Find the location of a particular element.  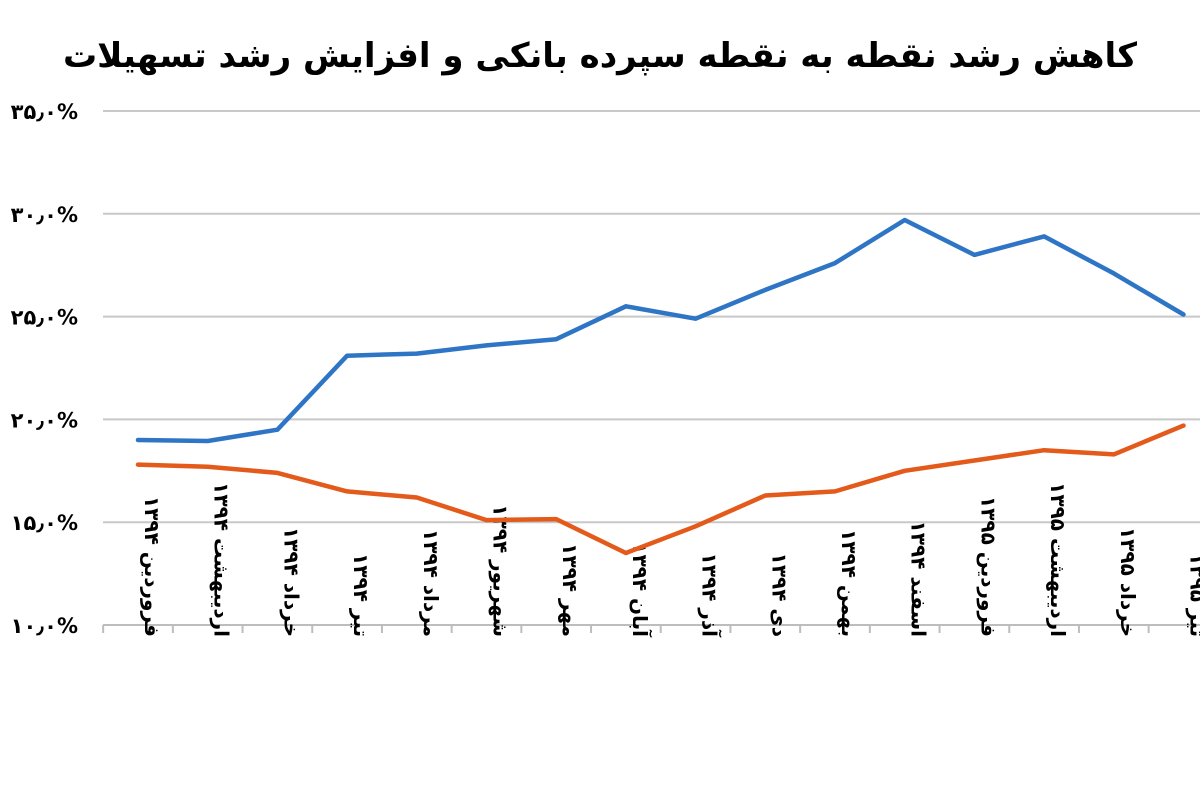

x-tick-label: خرداد ۱۳۹۵ is located at coordinates (1128, 582).